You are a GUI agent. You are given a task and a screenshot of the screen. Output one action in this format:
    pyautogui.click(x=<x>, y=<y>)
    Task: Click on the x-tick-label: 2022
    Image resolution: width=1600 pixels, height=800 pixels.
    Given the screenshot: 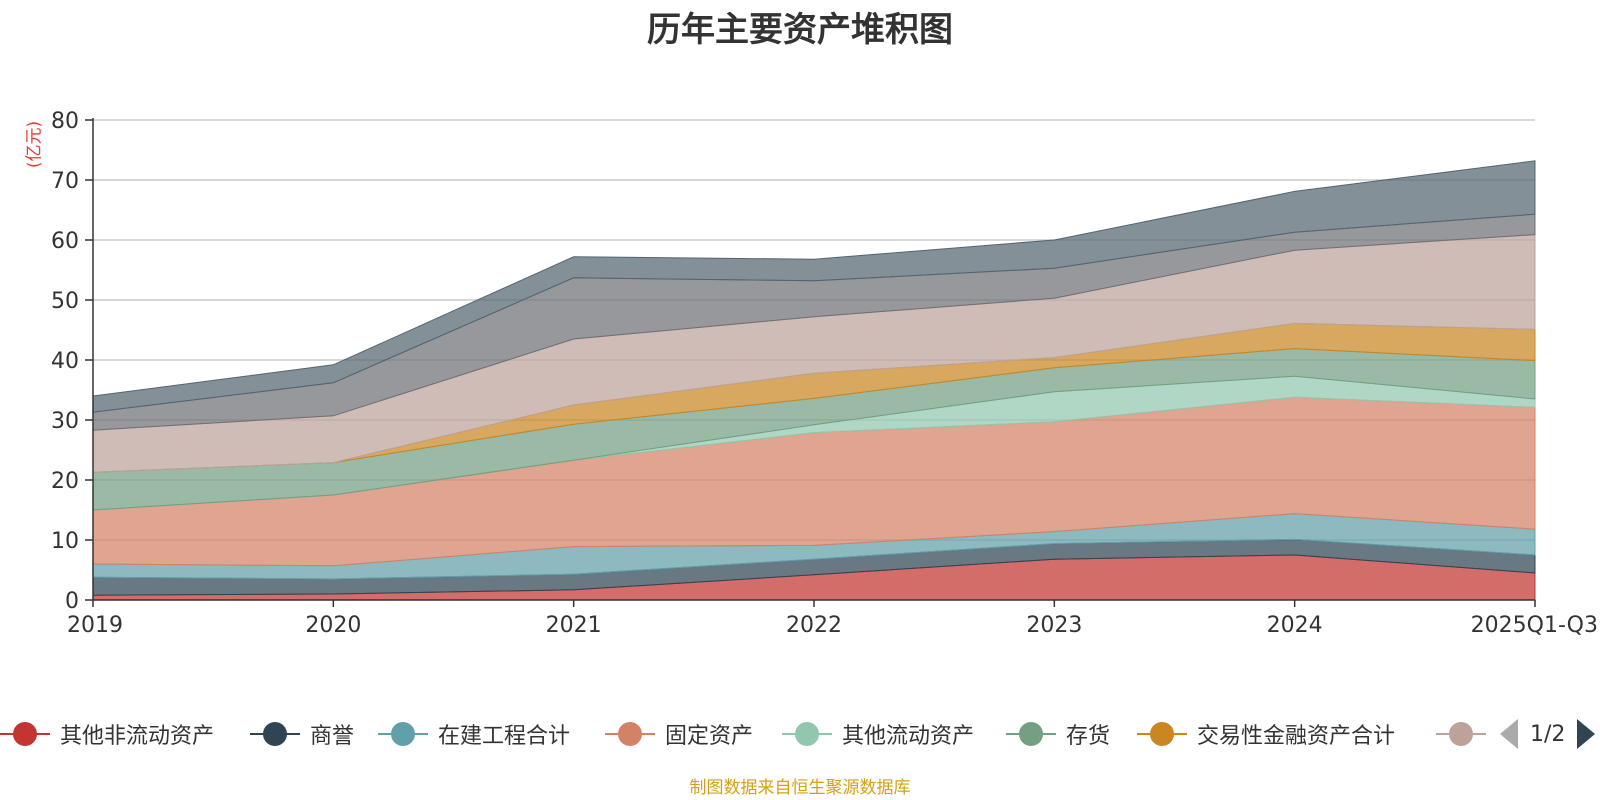 What is the action you would take?
    pyautogui.click(x=814, y=625)
    